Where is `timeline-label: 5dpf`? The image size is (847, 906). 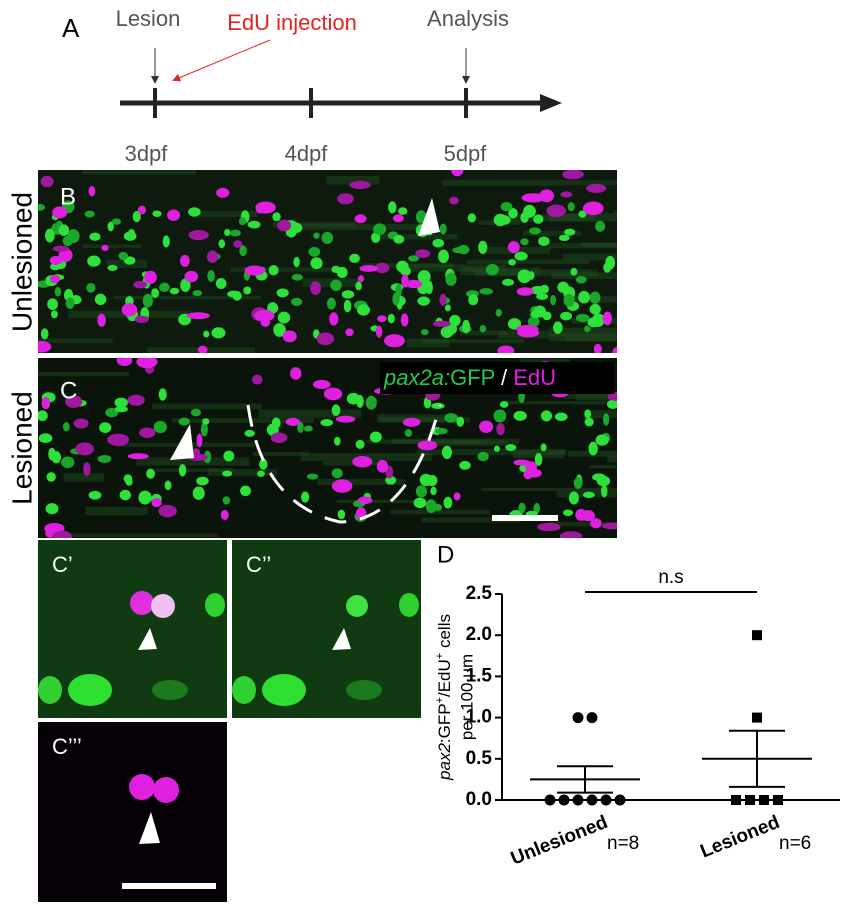 timeline-label: 5dpf is located at coordinates (466, 153).